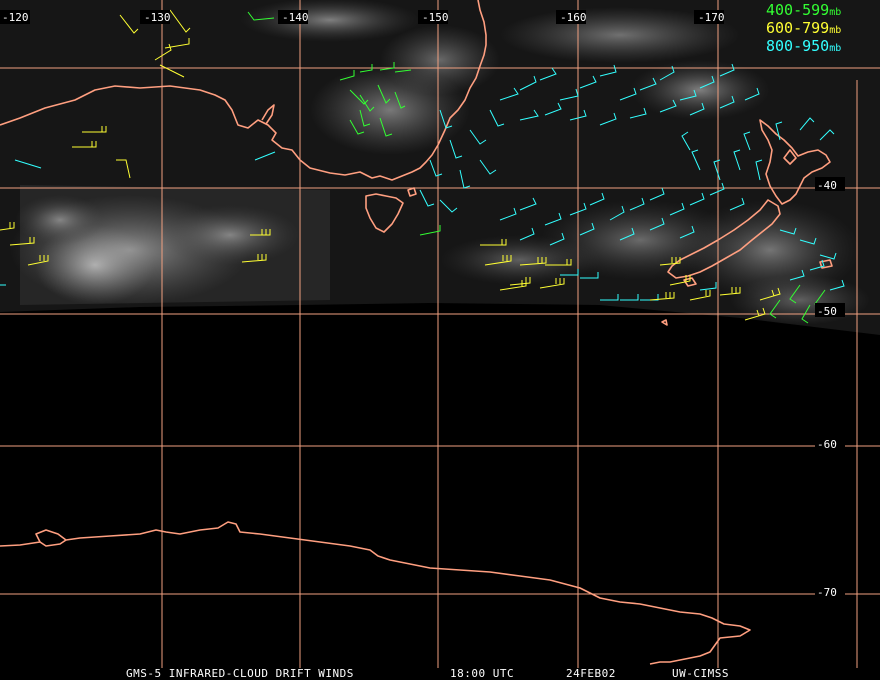 This screenshot has height=680, width=880. Describe the element at coordinates (240, 673) in the screenshot. I see `product-title: GMS-5 INFRARED-CLOUD DRIFT WINDS` at that location.